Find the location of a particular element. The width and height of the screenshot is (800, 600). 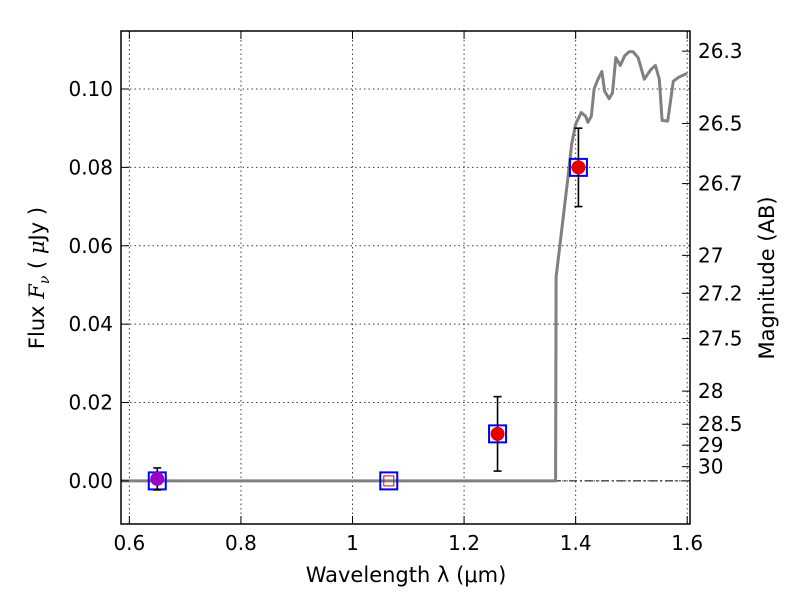

x-tick-label: 1.4 is located at coordinates (576, 543).